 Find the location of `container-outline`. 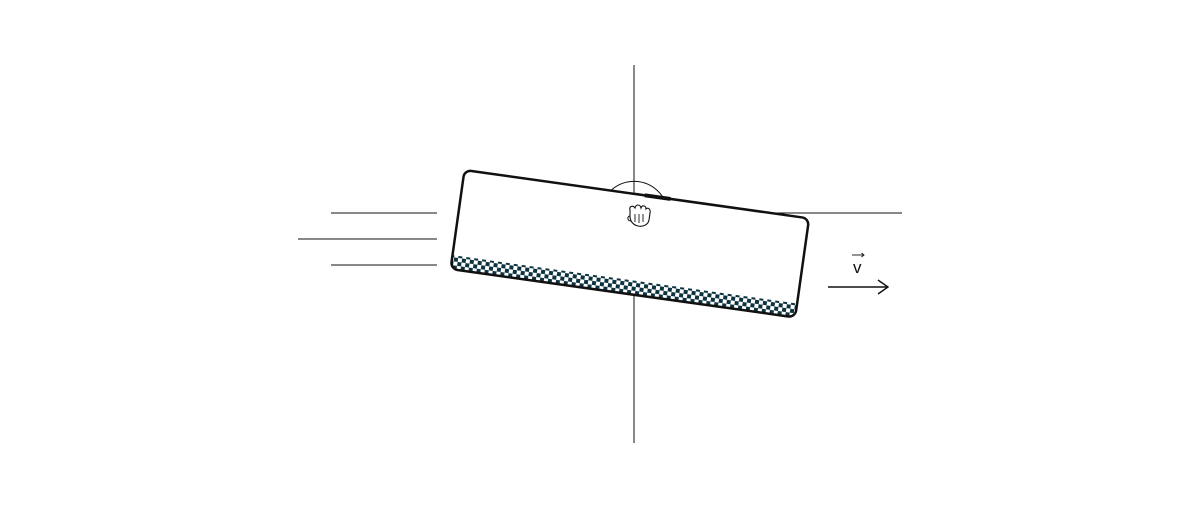

container-outline is located at coordinates (630, 243).